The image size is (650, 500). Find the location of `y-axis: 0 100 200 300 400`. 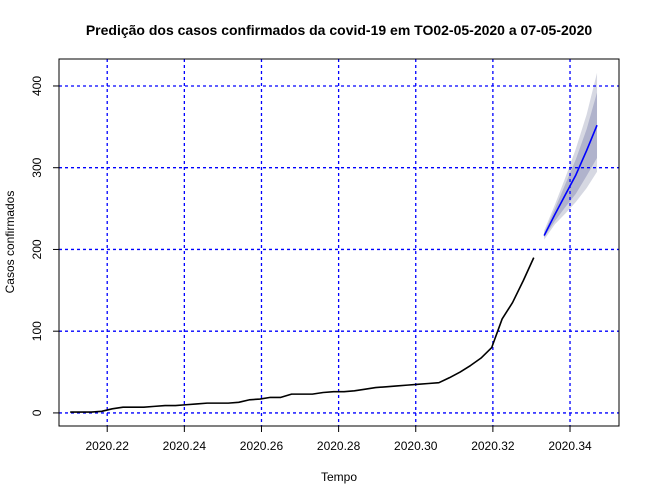

y-axis: 0 100 200 300 400 is located at coordinates (44, 246).